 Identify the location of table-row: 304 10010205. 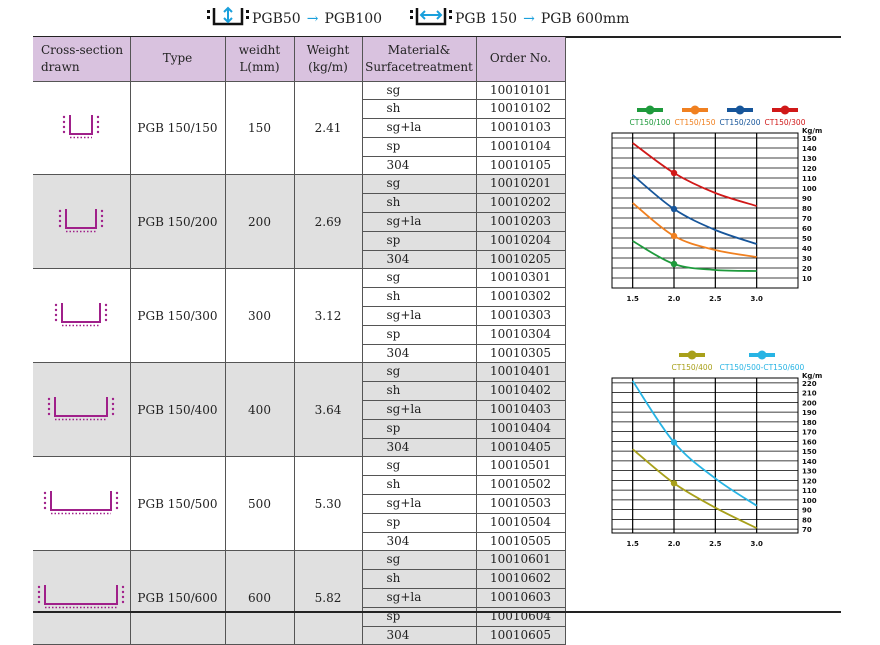
(299, 260).